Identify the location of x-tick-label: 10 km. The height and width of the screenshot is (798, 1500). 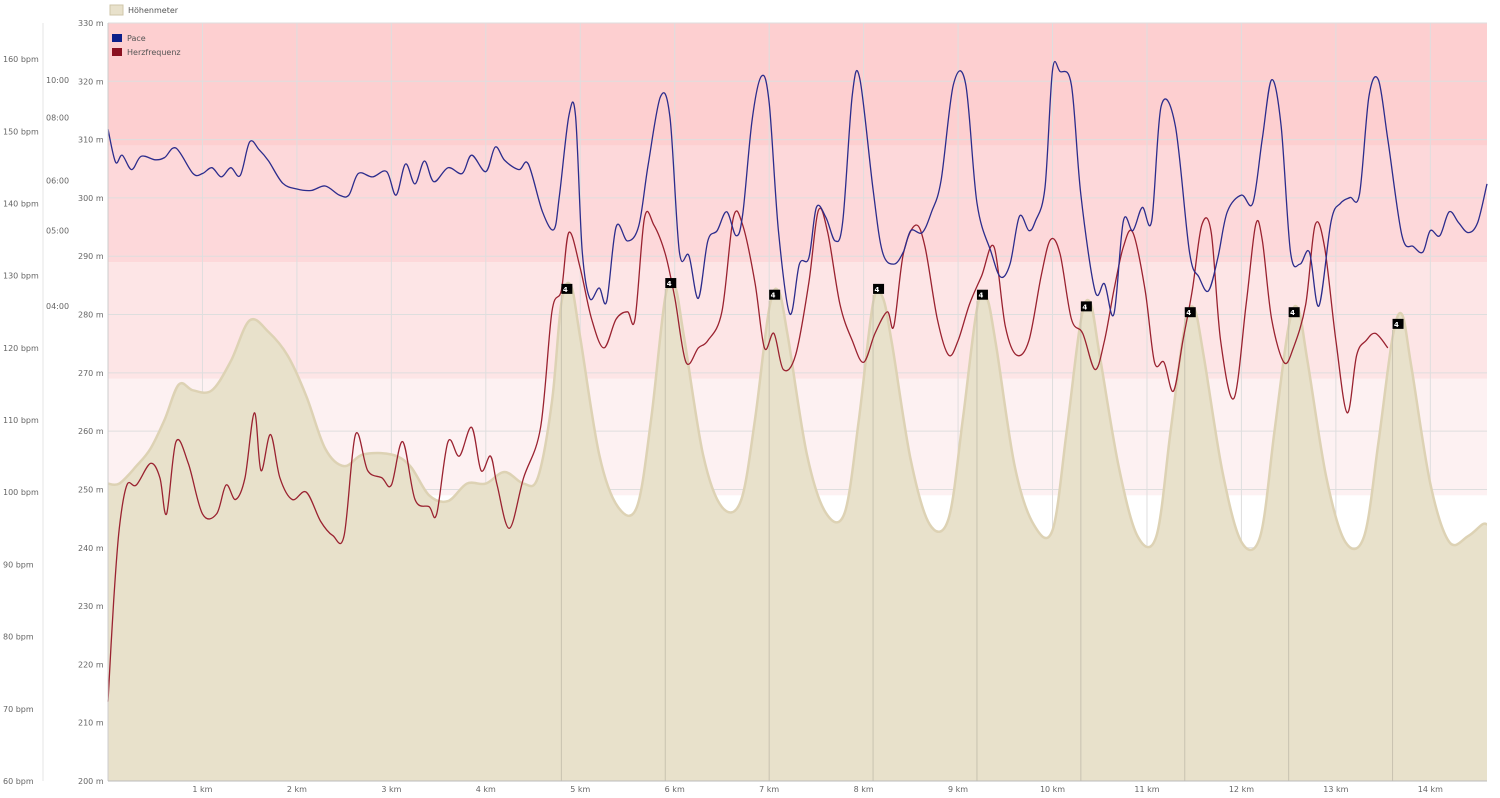
(1052, 789).